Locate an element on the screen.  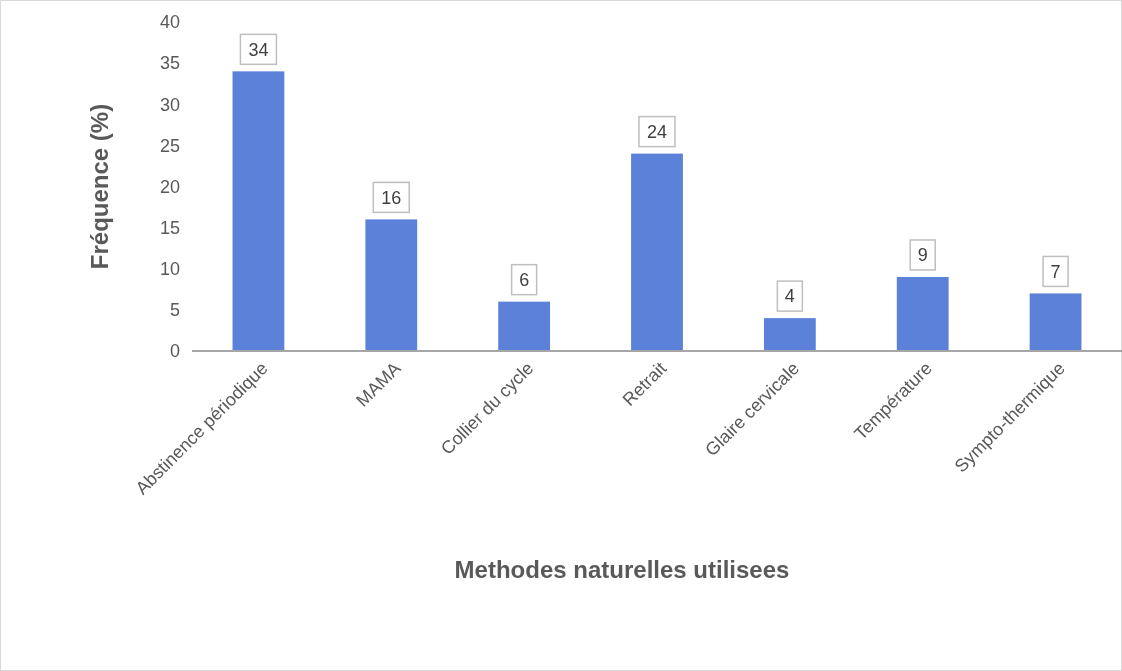
data-label: 34 is located at coordinates (258, 49).